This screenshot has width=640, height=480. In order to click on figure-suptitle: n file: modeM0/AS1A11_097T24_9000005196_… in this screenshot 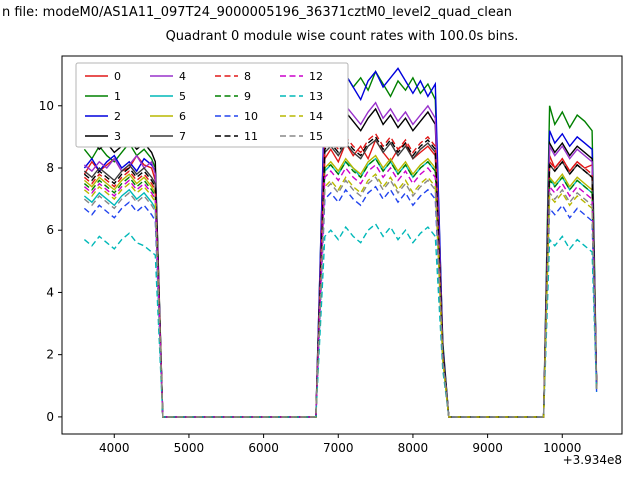, I will do `click(257, 12)`.